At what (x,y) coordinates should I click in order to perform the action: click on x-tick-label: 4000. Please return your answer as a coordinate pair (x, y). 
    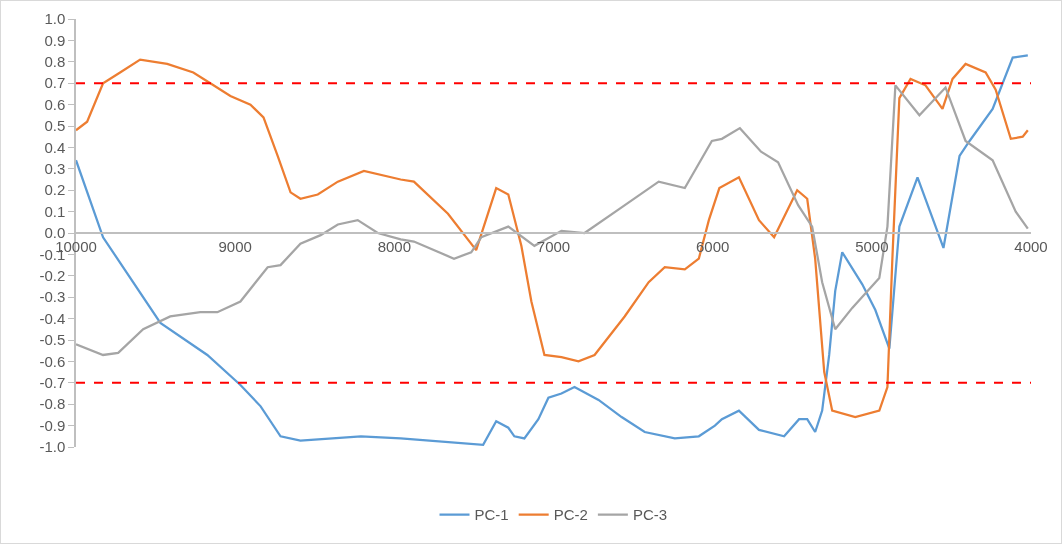
    Looking at the image, I should click on (1031, 246).